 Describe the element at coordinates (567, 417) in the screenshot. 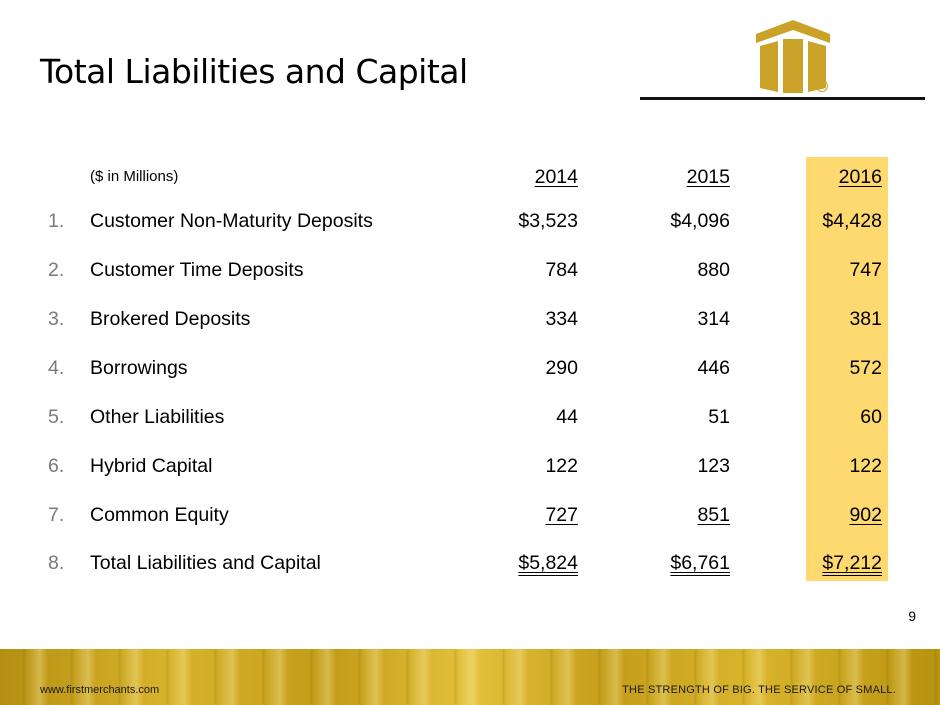

I see `value-2014: 44` at that location.